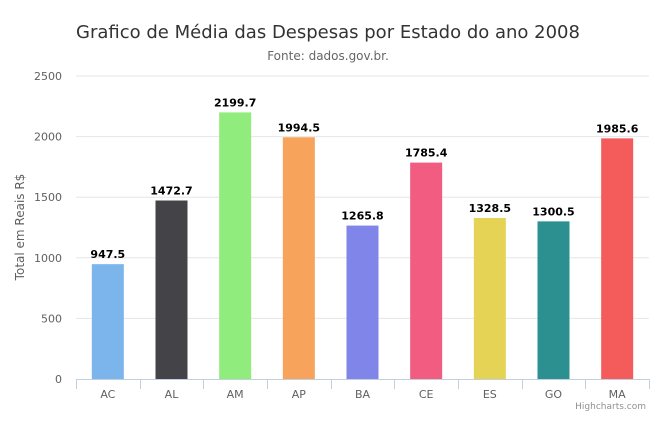 This screenshot has height=432, width=666. I want to click on x-tick-label: MA, so click(617, 394).